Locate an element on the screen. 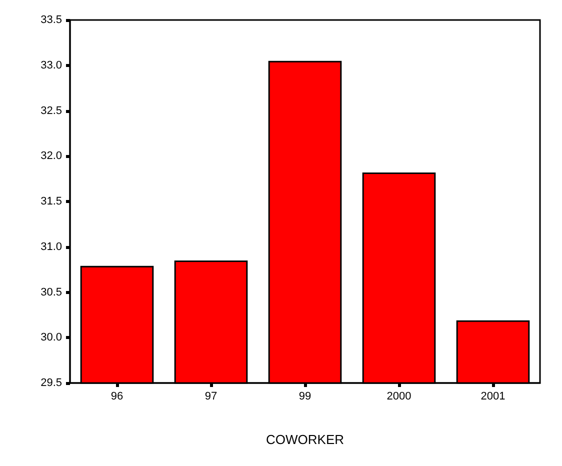  y-tick-label: 31.0 is located at coordinates (51, 246).